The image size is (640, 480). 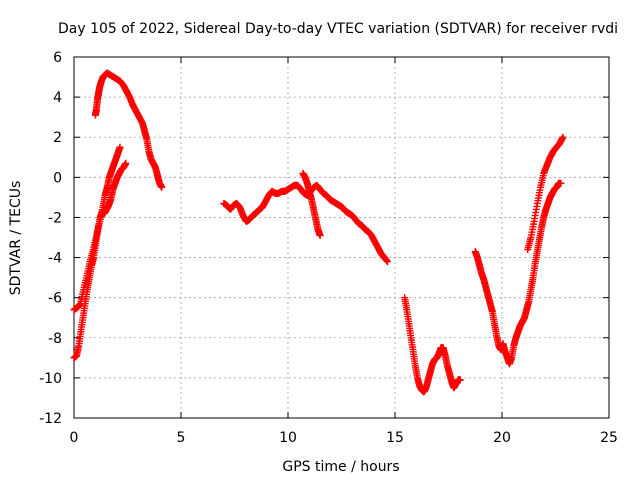 I want to click on y-tick-label: -8, so click(x=55, y=339).